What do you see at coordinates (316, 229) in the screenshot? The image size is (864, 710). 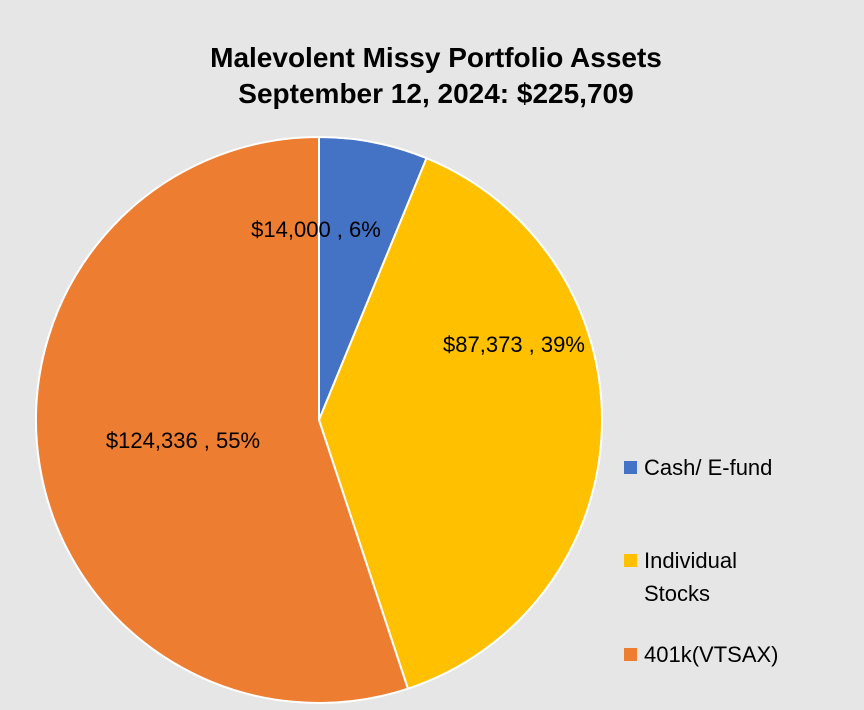 I see `data-label-cash: $14,000 , 6%` at bounding box center [316, 229].